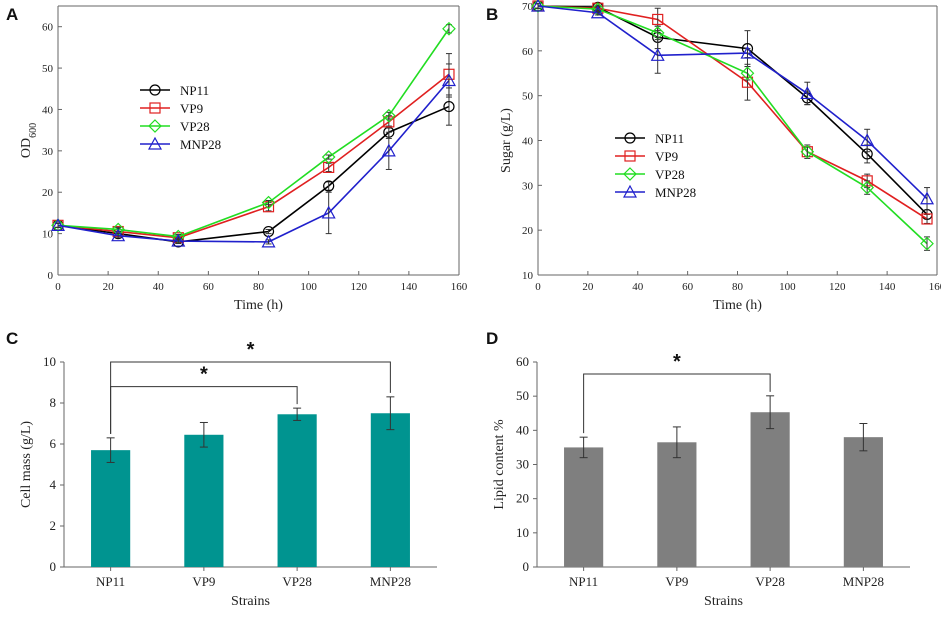 This screenshot has height=618, width=941. What do you see at coordinates (528, 7) in the screenshot?
I see `panel-b-y-tick-label: 70` at bounding box center [528, 7].